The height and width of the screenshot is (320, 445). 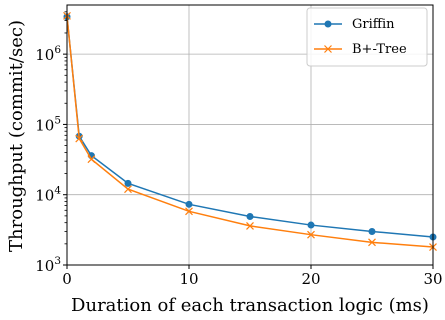 What do you see at coordinates (67, 279) in the screenshot?
I see `x-tick-label: 0` at bounding box center [67, 279].